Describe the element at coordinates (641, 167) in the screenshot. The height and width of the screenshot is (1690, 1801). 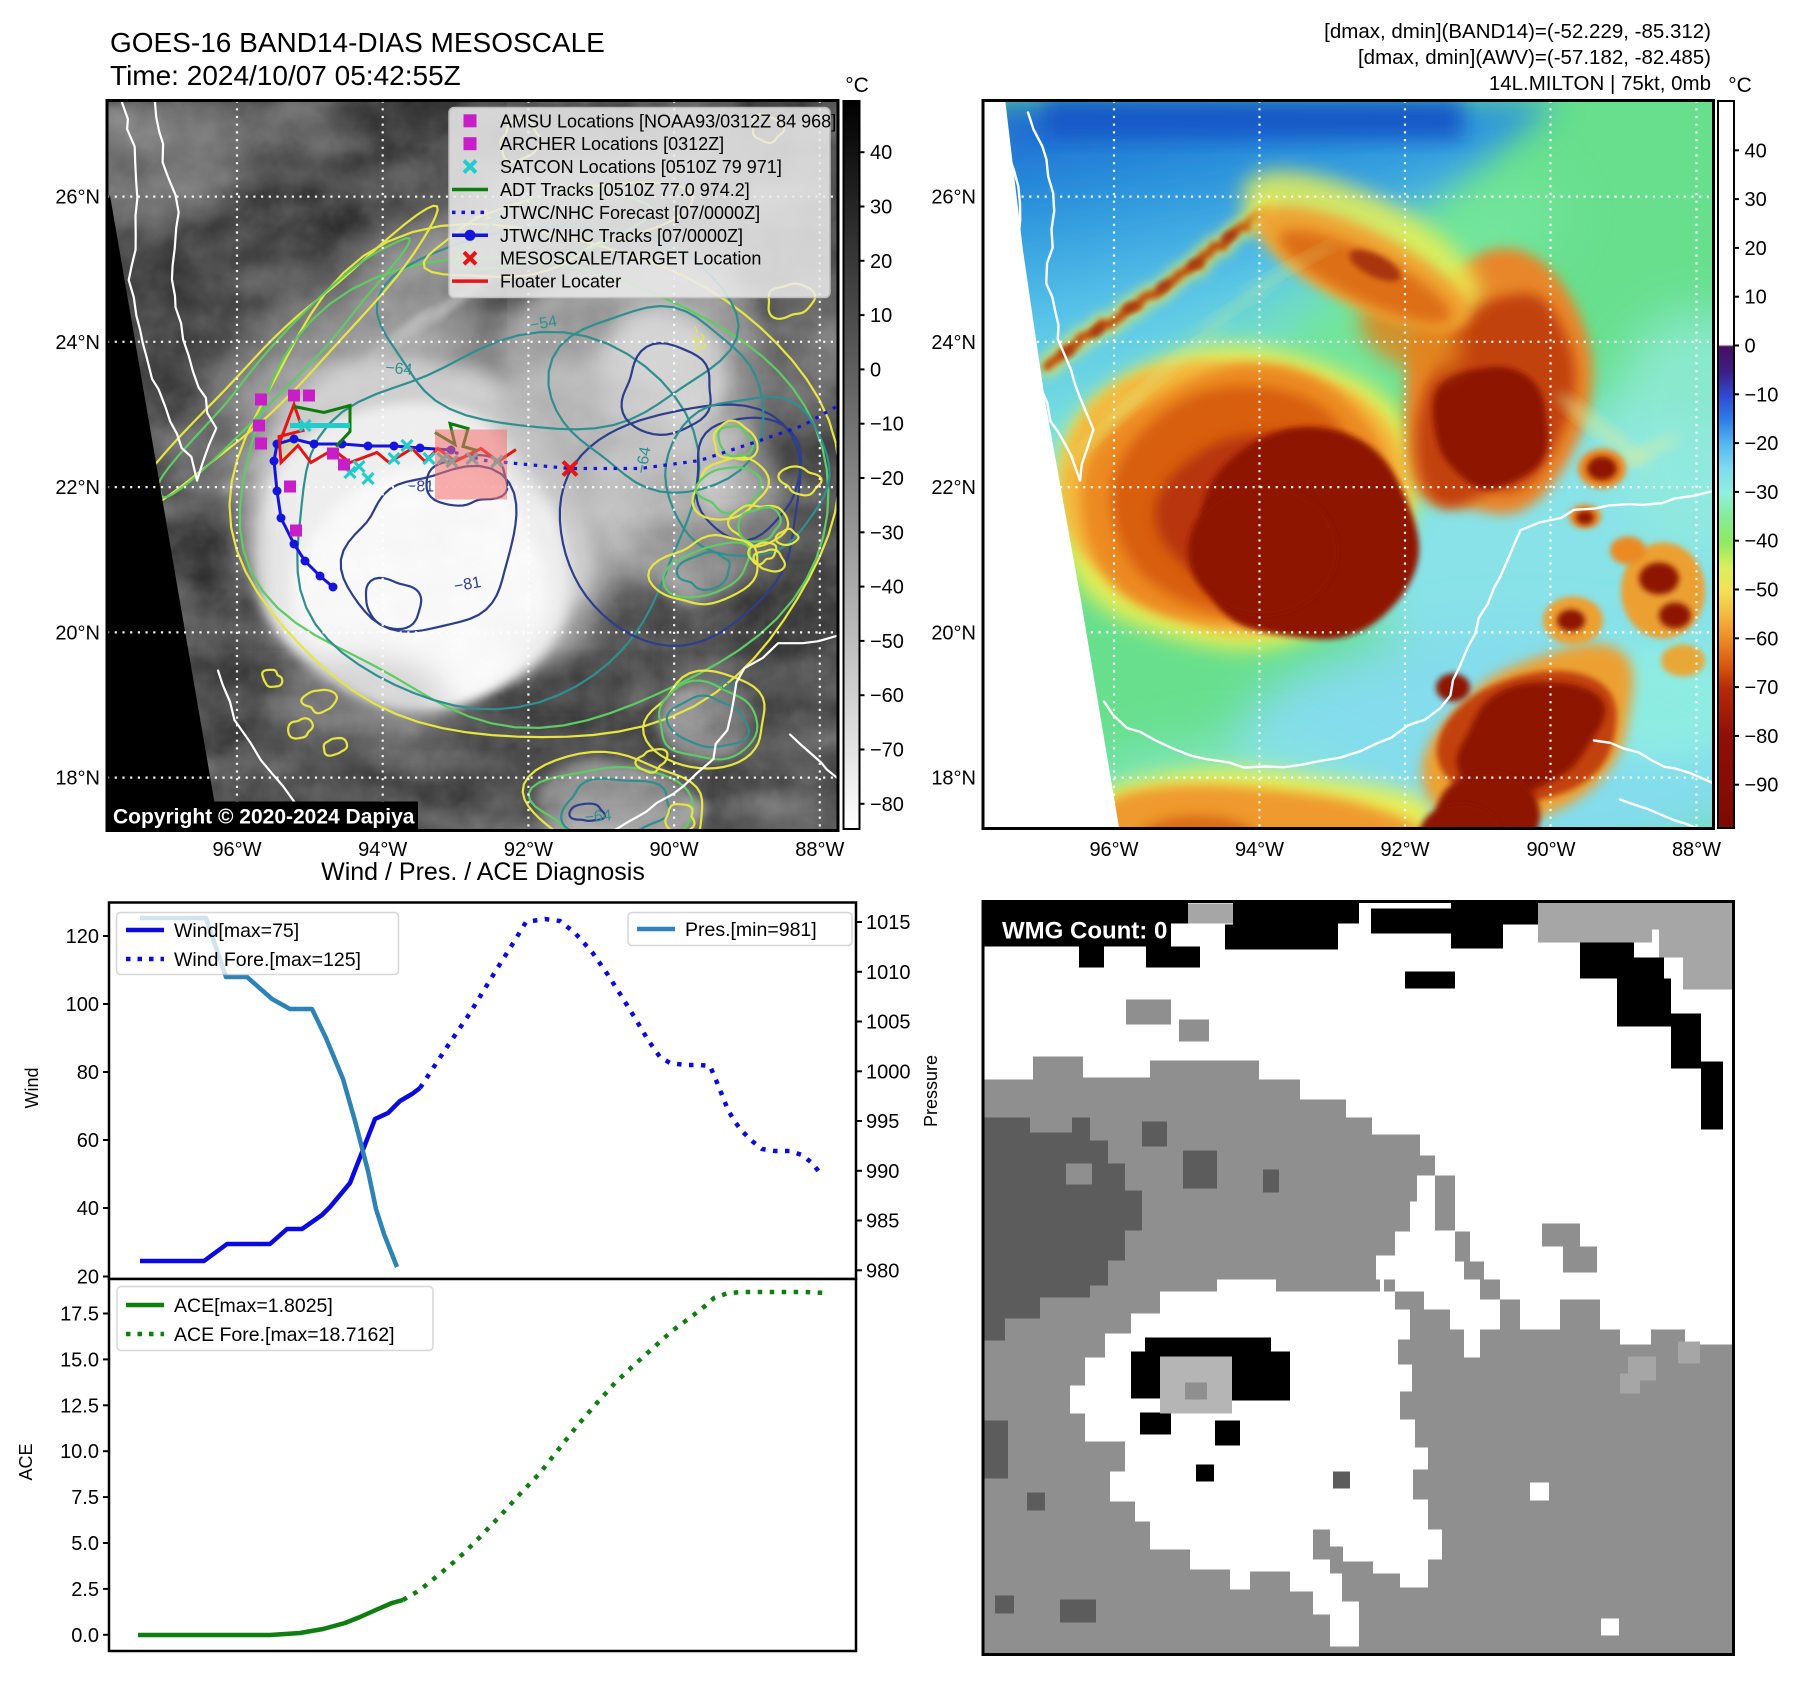
I see `svg-text:SATCON Locations [0510Z 79 971: SATCON Locations [0510Z 79 971]` at that location.